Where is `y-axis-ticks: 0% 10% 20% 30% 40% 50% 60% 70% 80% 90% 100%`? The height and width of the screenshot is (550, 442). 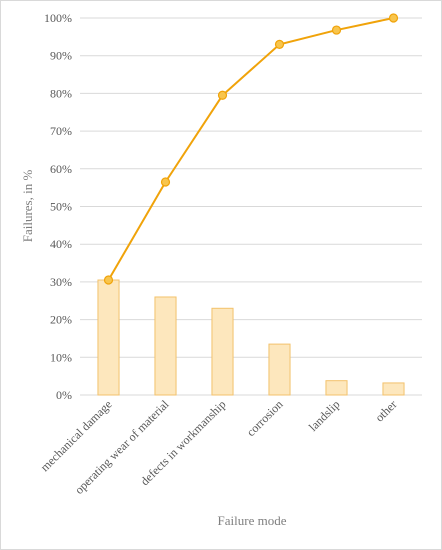
y-axis-ticks: 0% 10% 20% 30% 40% 50% 60% 70% 80% 90% 100% is located at coordinates (58, 206).